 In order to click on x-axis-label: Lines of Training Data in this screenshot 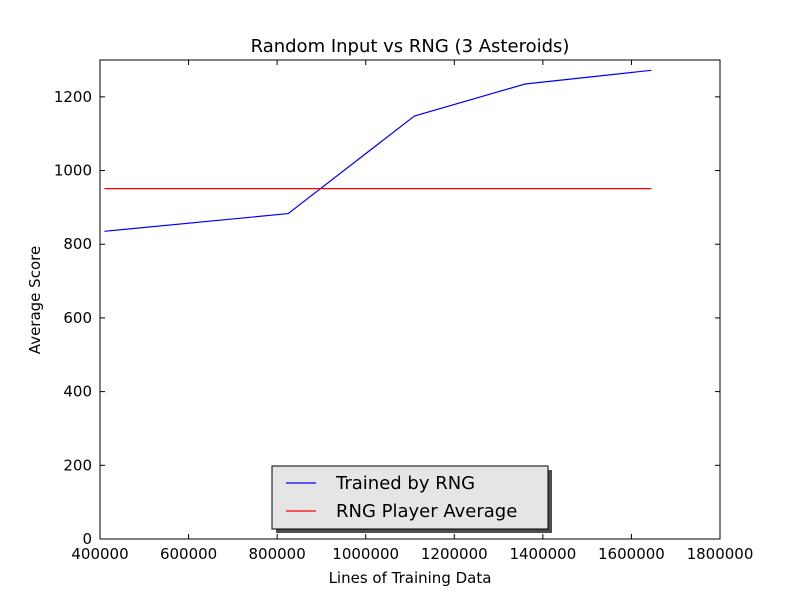, I will do `click(410, 578)`.